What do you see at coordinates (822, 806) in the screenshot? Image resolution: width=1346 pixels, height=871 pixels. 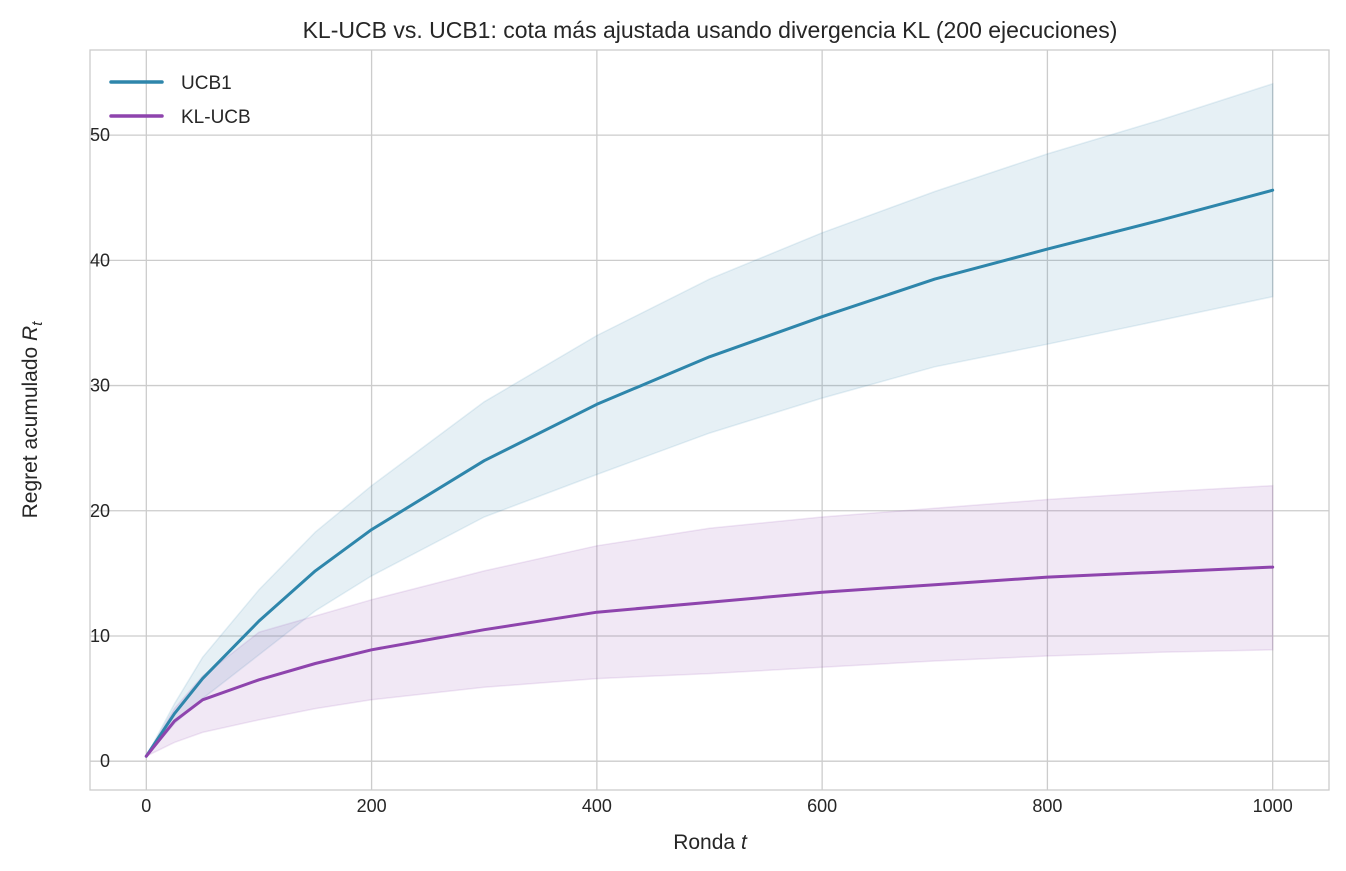 I see `x-tick-label: 600` at bounding box center [822, 806].